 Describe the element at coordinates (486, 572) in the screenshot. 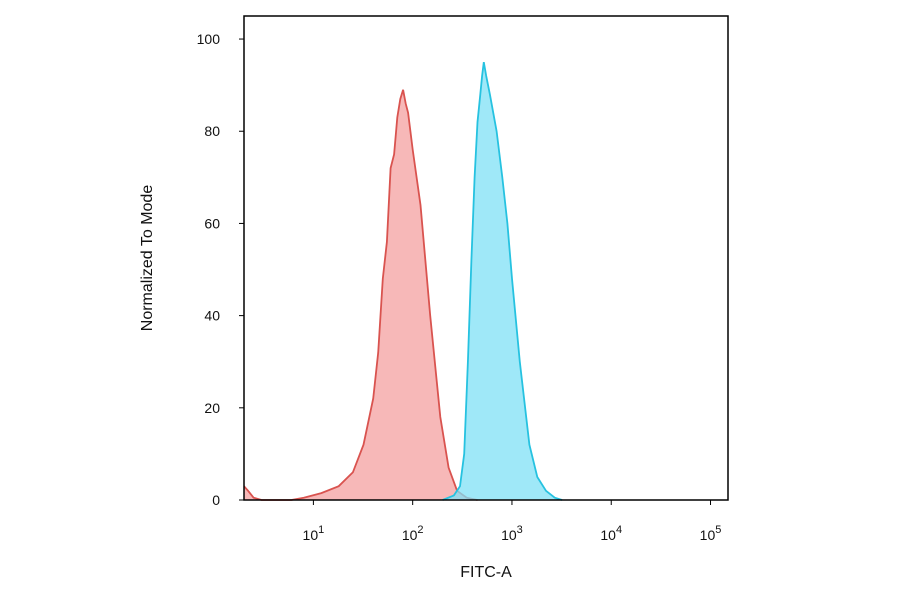

I see `x-axis-label: FITC-A` at that location.